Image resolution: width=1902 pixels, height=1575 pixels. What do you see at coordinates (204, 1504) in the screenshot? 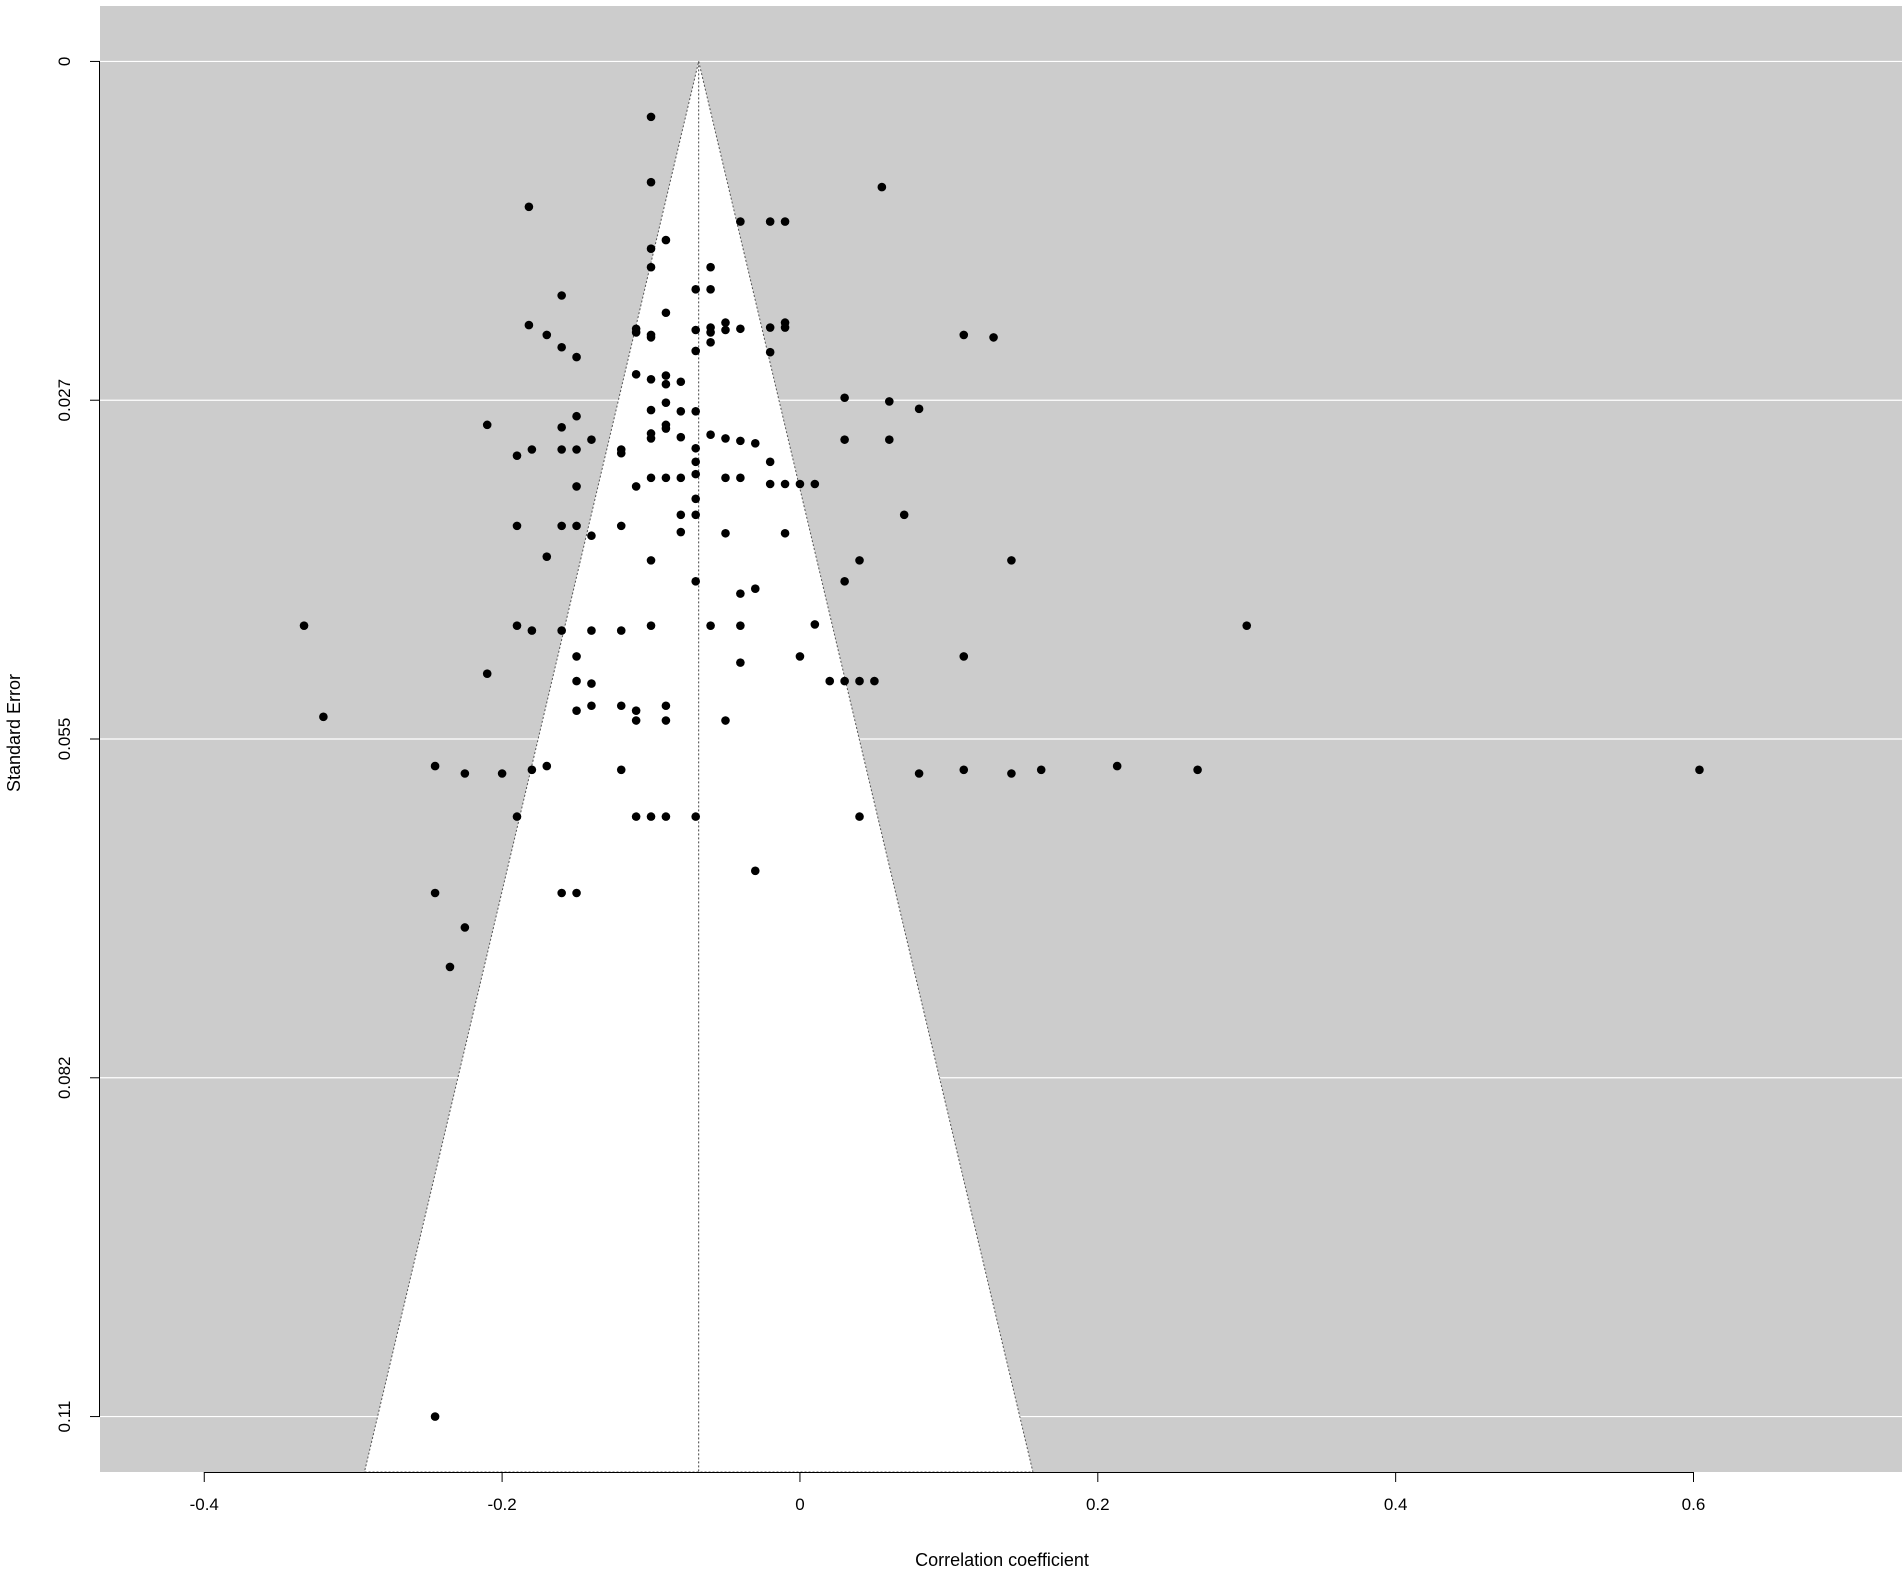
I see `x-tick-label: -0.4` at bounding box center [204, 1504].